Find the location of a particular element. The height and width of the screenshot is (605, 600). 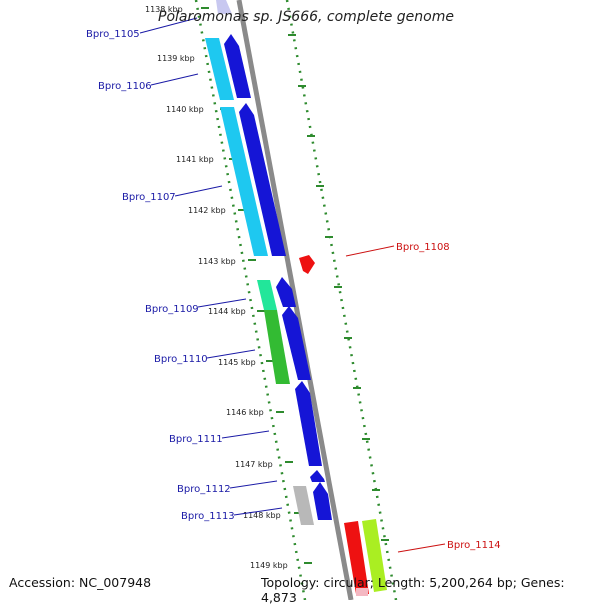

kbp-label: 1142 kbp is located at coordinates (207, 210).